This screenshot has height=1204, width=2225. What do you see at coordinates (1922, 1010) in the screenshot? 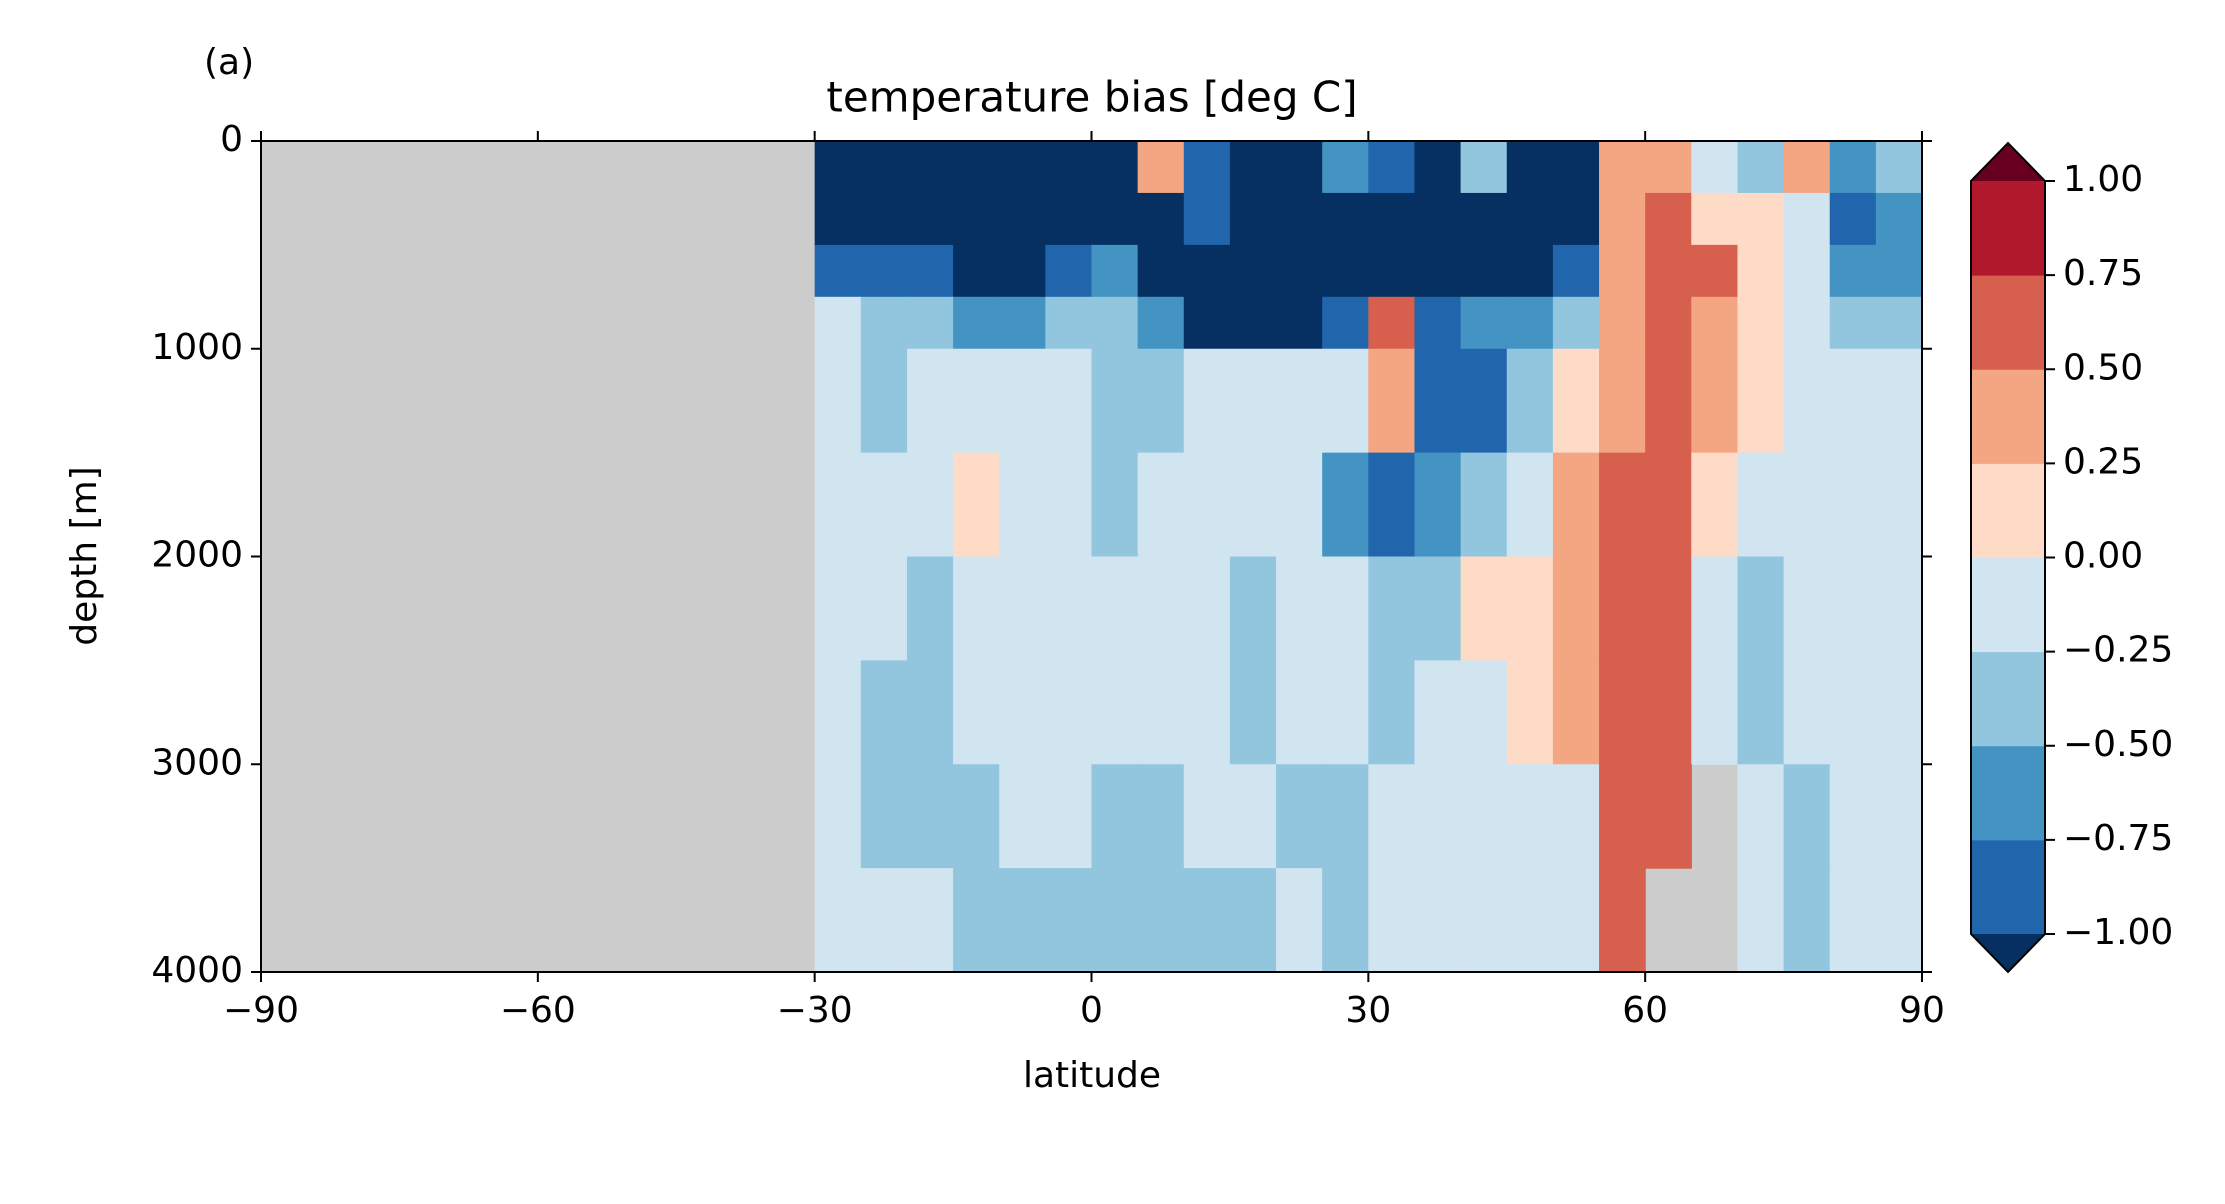
I see `x-tick-label: 90` at bounding box center [1922, 1010].